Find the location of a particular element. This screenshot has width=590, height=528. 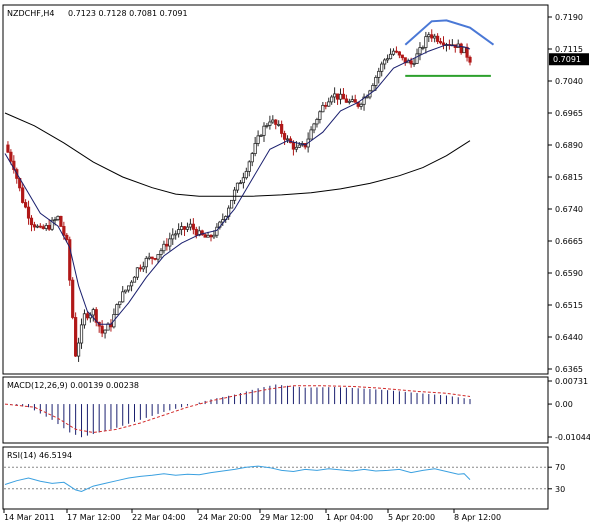

rsi-series-group is located at coordinates (275, 479).